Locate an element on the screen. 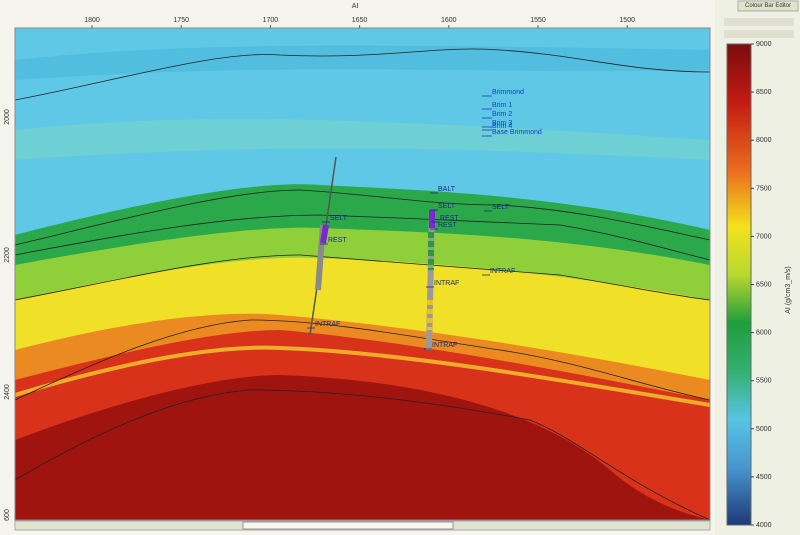 This screenshot has width=800, height=535. colour-bar-tick-label: 5000 is located at coordinates (764, 429).